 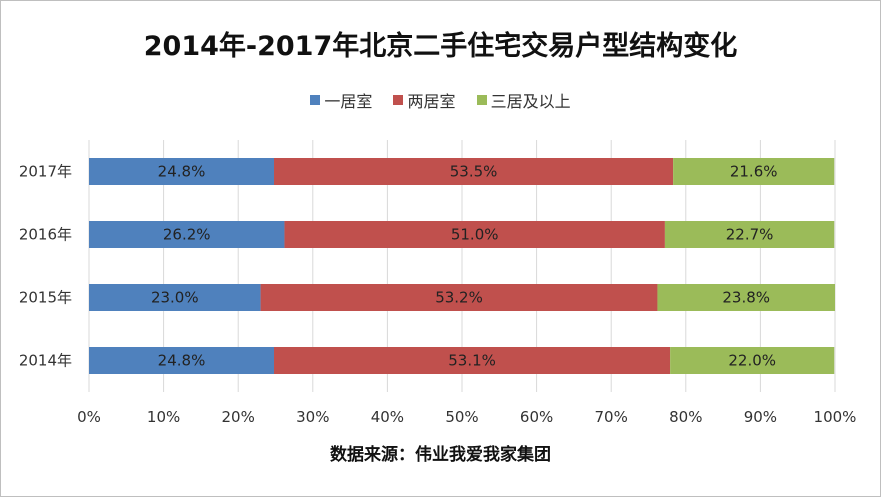 What do you see at coordinates (530, 101) in the screenshot?
I see `legend-label-three-bedroom-plus: 三居及以上` at bounding box center [530, 101].